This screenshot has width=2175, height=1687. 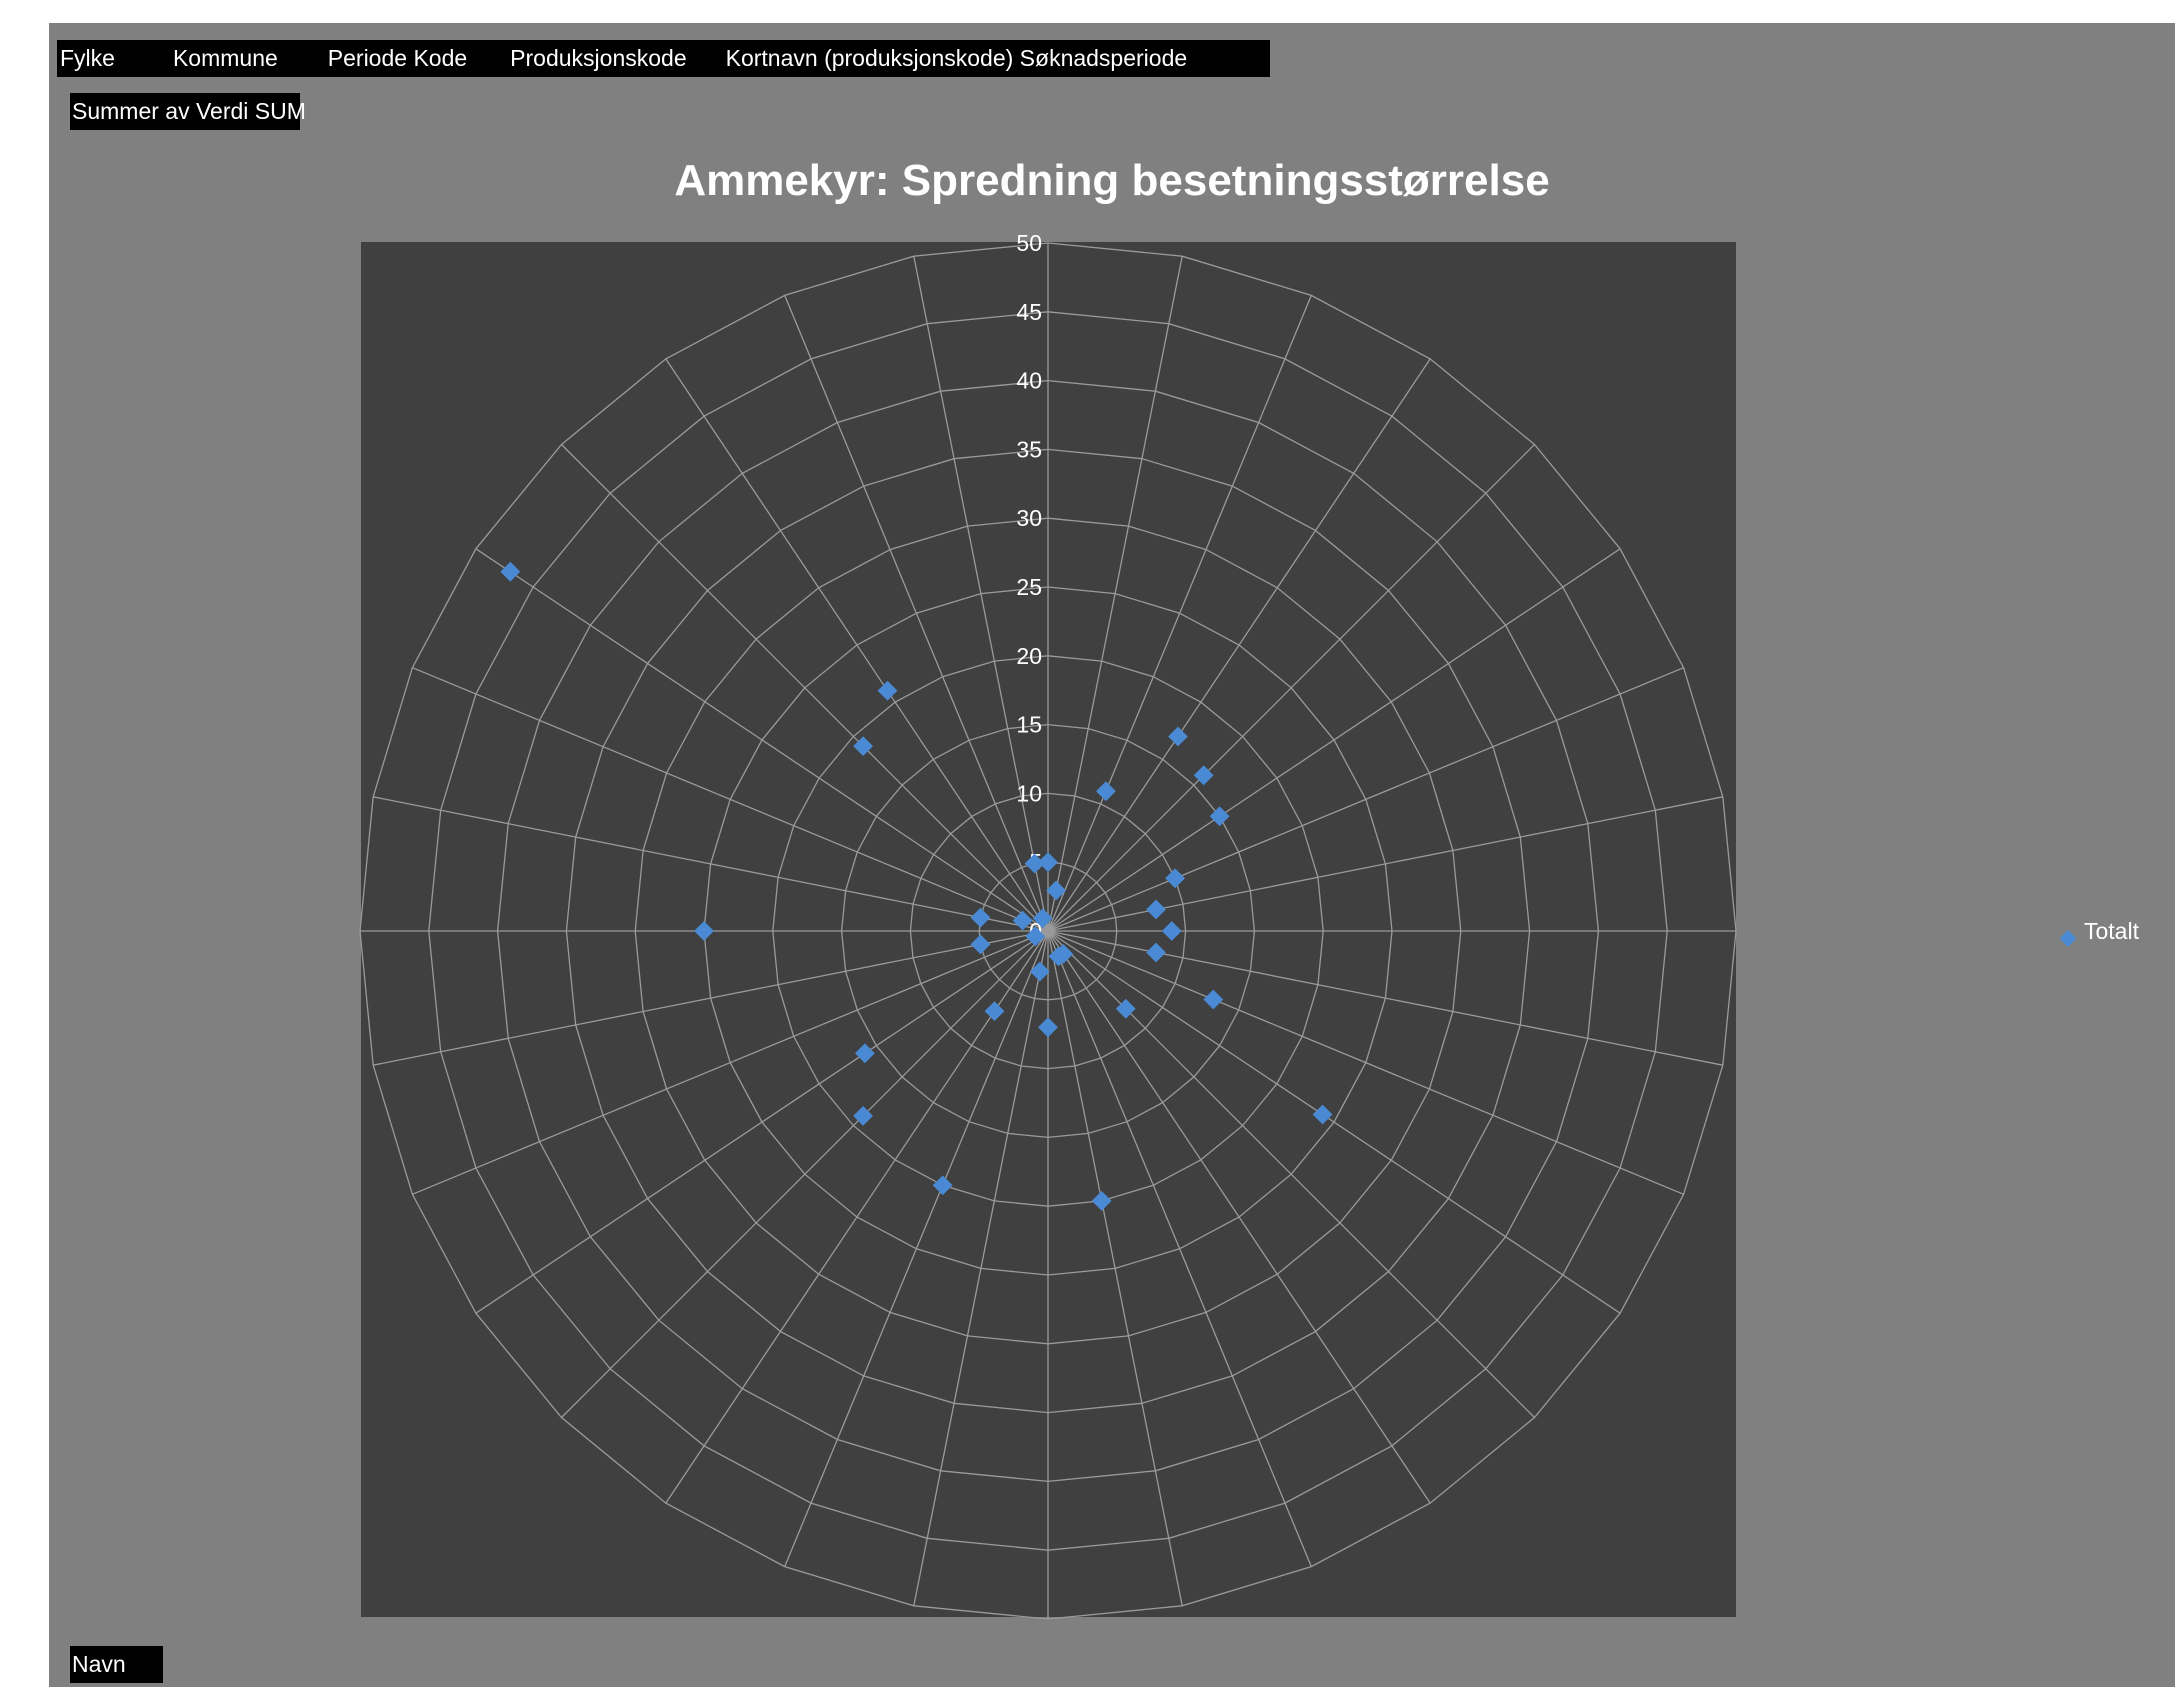 I want to click on radial-tick-label: 25, so click(x=1029, y=587).